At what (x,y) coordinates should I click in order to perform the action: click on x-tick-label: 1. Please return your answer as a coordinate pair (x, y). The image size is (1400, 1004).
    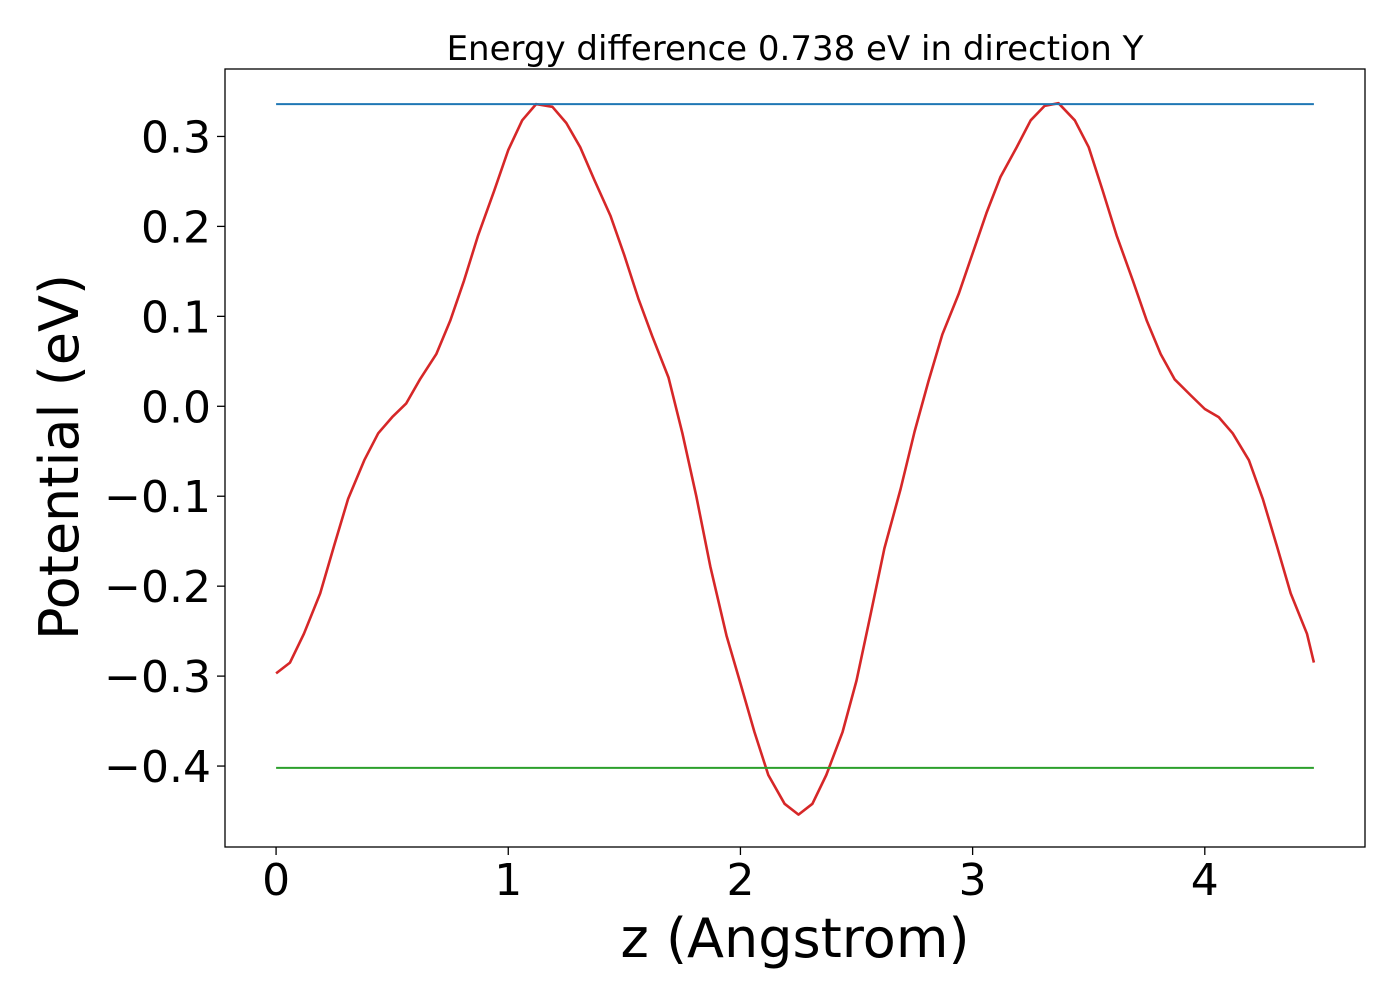
    Looking at the image, I should click on (508, 880).